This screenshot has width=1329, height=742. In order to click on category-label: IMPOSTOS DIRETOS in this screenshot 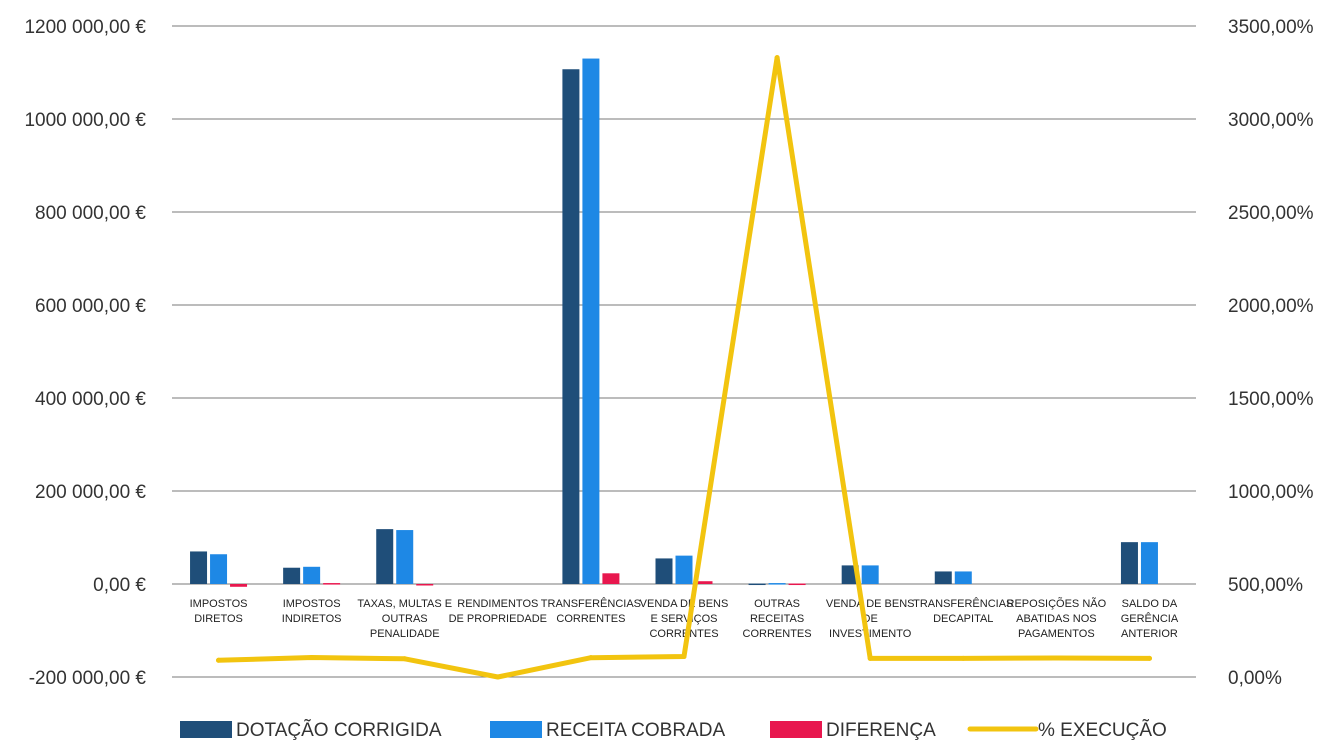, I will do `click(219, 611)`.